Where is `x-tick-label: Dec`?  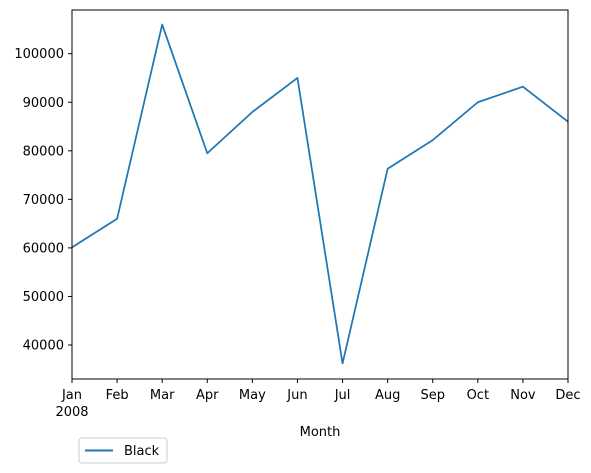 x-tick-label: Dec is located at coordinates (567, 395).